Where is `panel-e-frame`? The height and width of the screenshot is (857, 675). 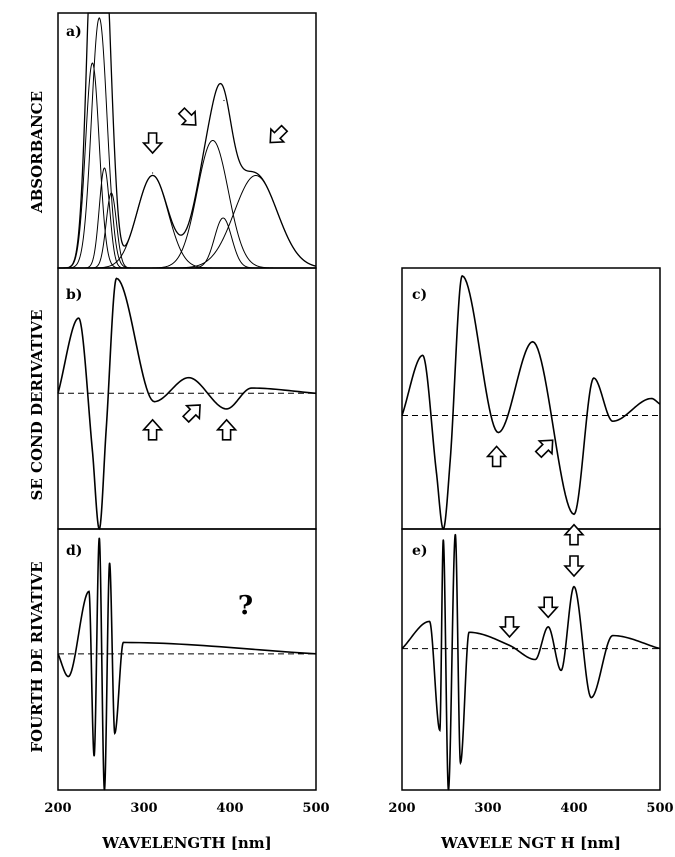 panel-e-frame is located at coordinates (531, 659).